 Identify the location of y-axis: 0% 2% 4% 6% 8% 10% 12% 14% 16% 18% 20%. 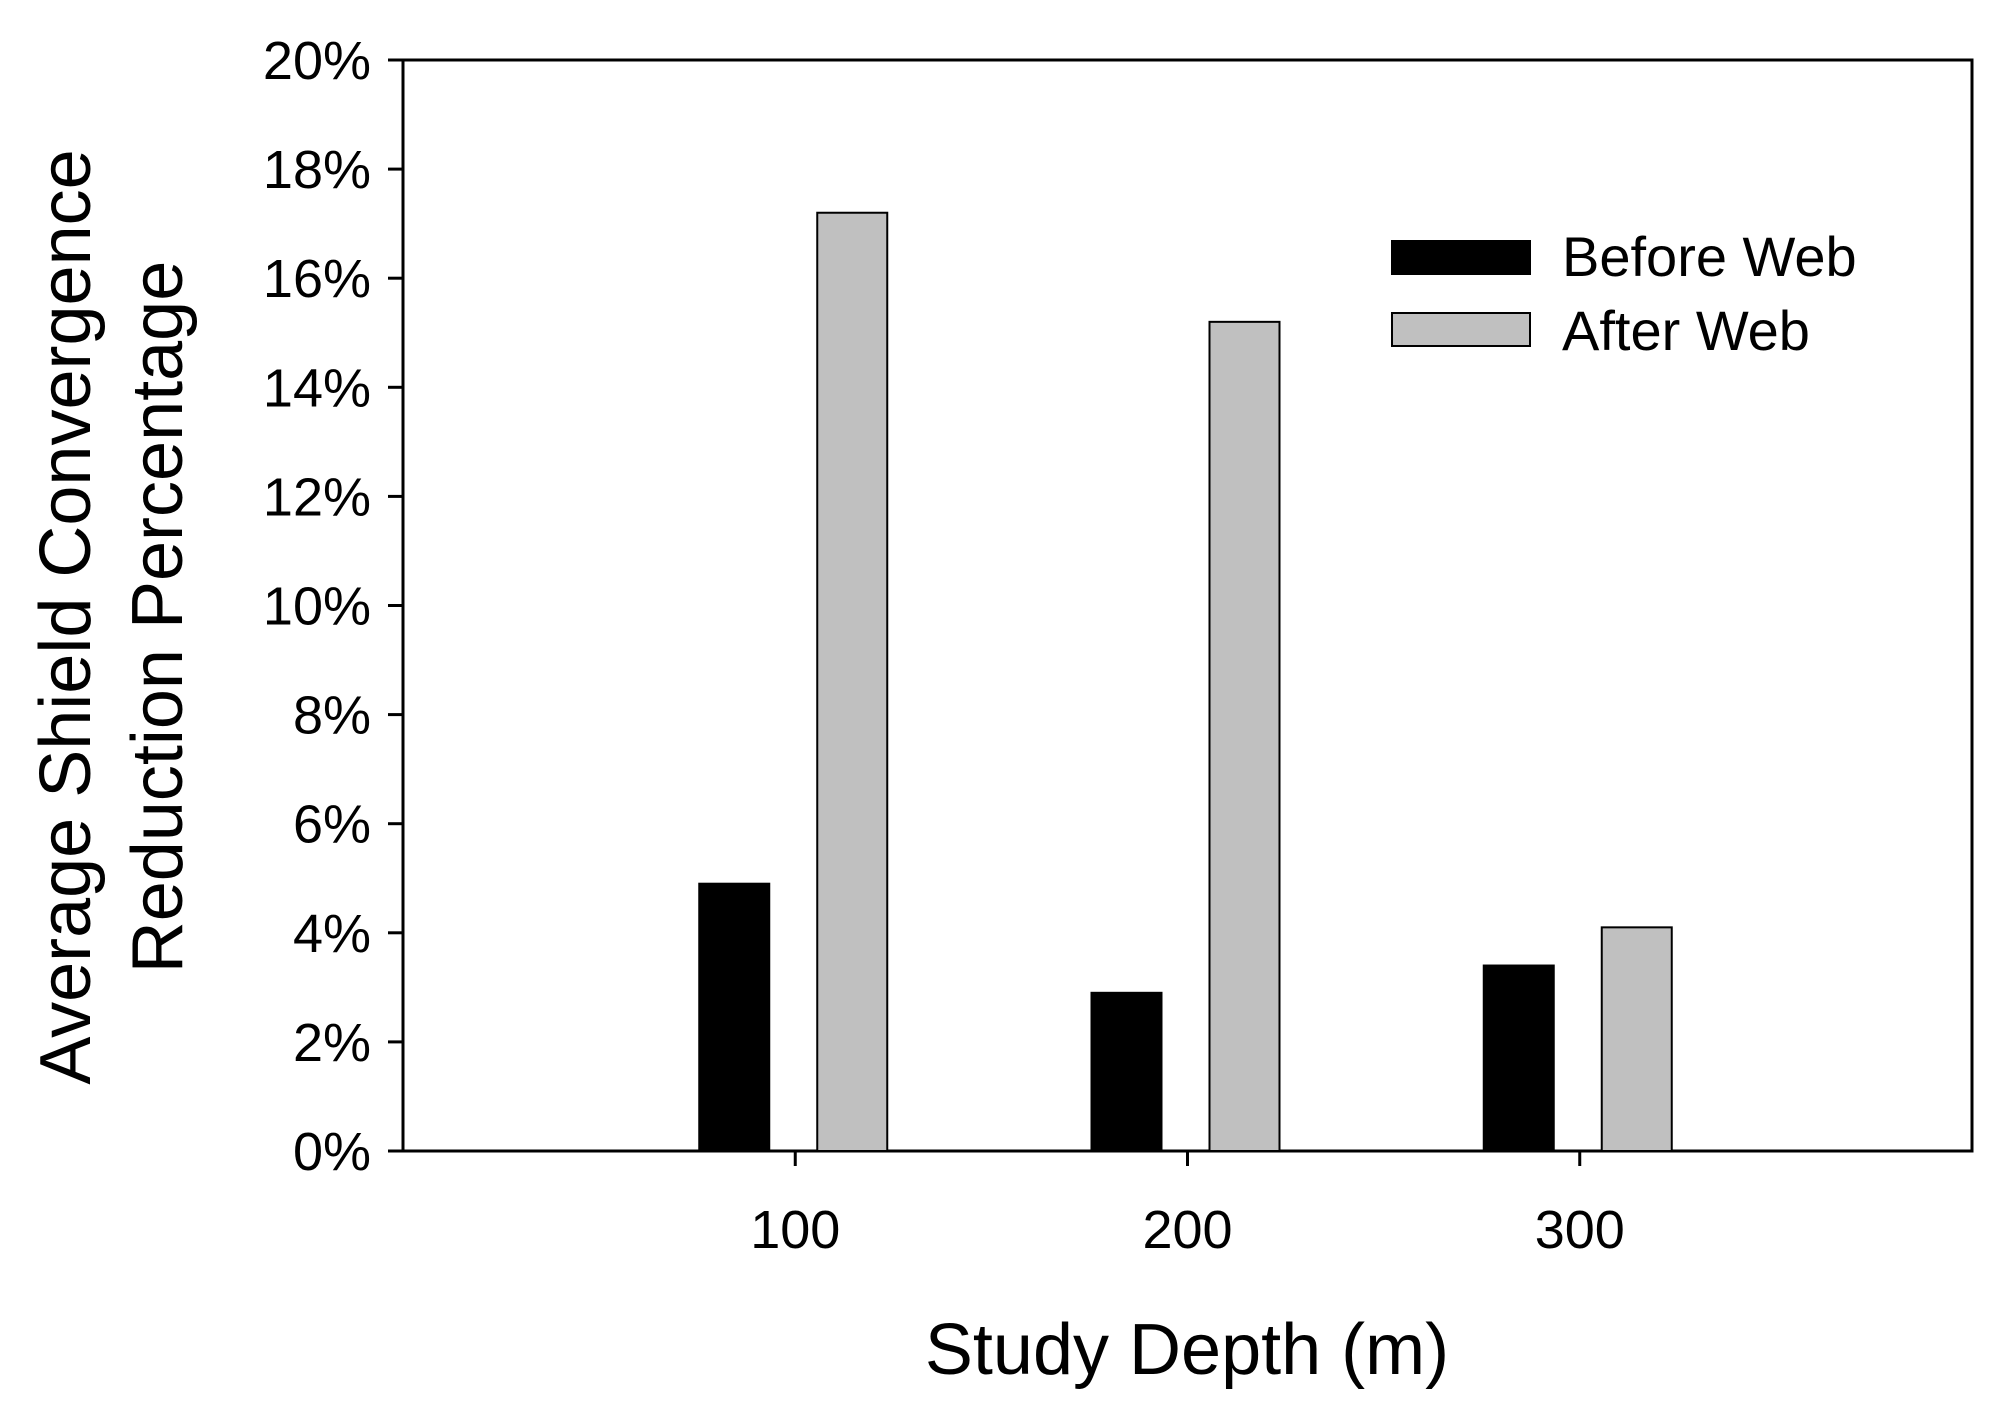
(333, 606).